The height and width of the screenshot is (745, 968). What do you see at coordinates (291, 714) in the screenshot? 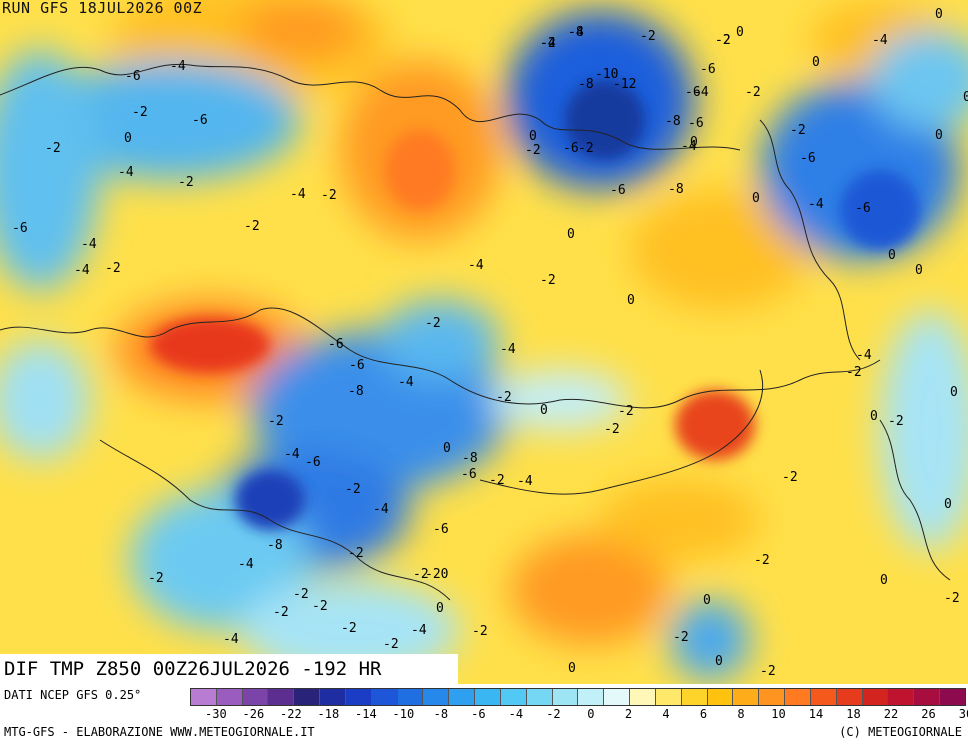
I see `colorbar-tick-label: -22` at bounding box center [291, 714].